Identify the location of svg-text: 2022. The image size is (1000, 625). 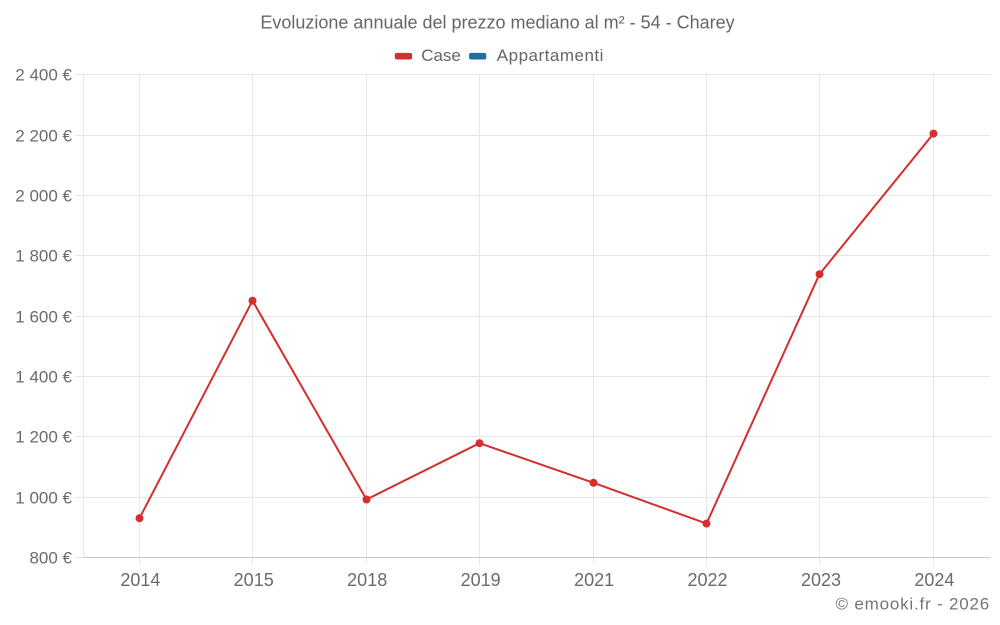
(707, 580).